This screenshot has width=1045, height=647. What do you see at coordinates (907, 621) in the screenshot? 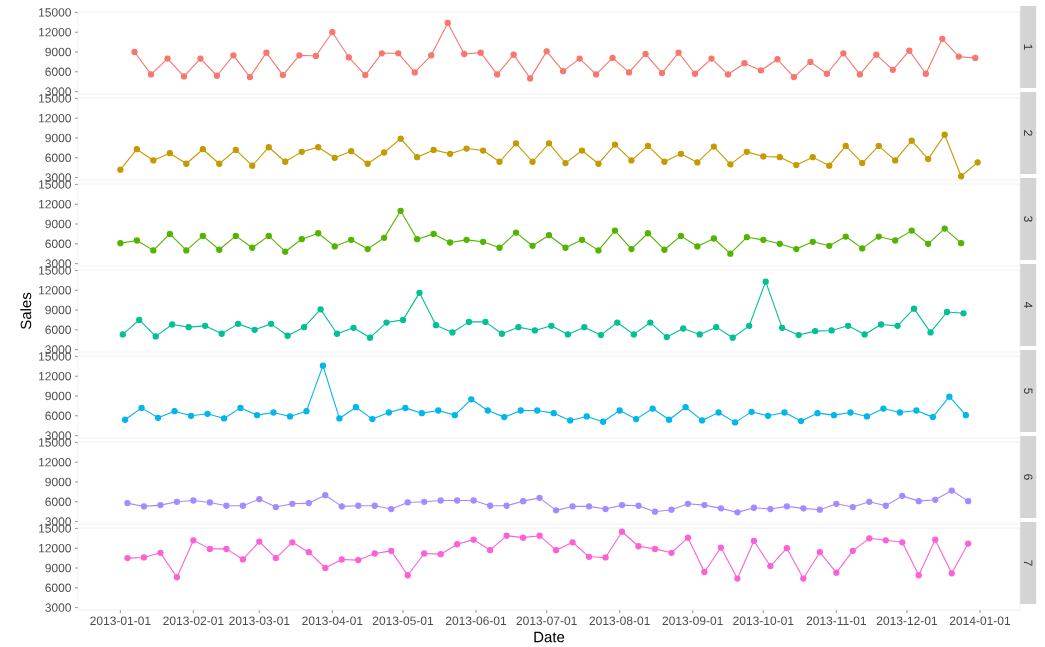
I see `x-tick-label: 2013-12-01` at bounding box center [907, 621].